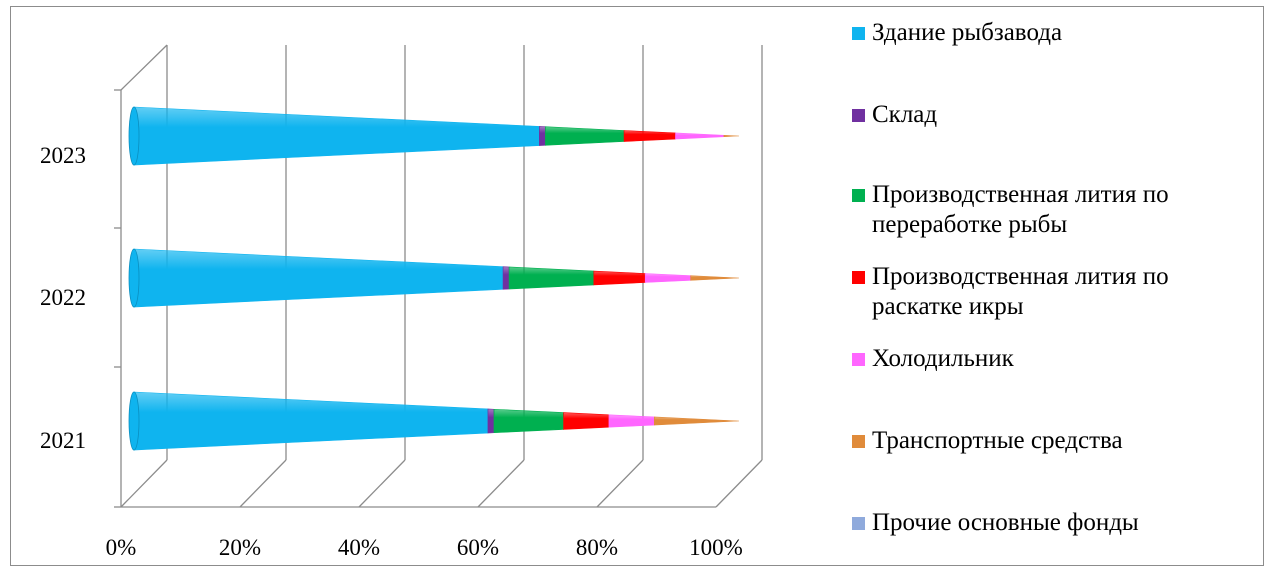  What do you see at coordinates (359, 547) in the screenshot?
I see `x-tick-label: 40%` at bounding box center [359, 547].